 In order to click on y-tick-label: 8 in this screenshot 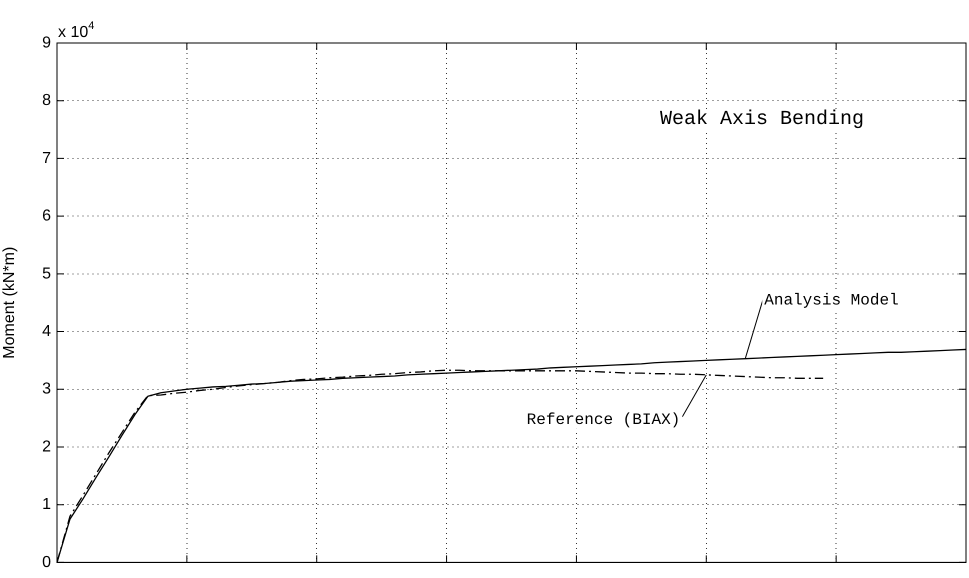, I will do `click(47, 101)`.